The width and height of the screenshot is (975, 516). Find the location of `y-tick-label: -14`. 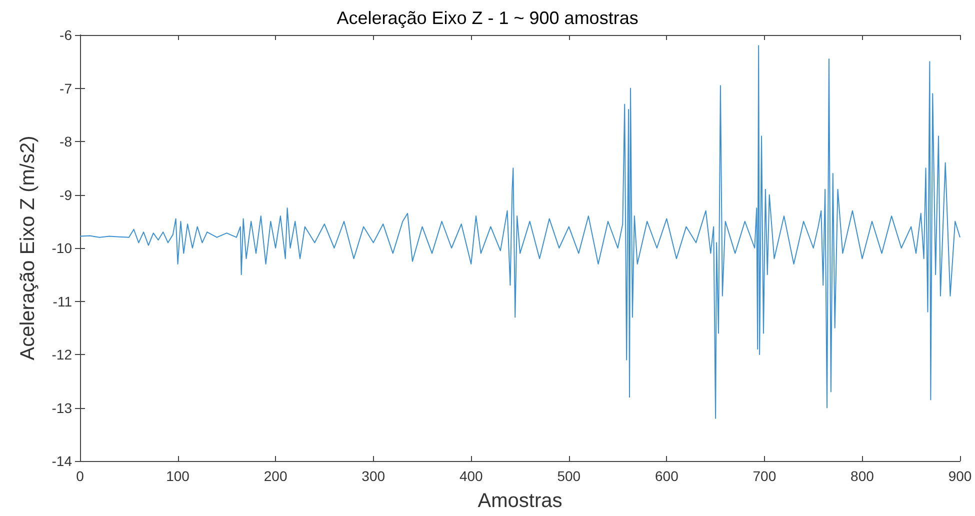

y-tick-label: -14 is located at coordinates (62, 461).